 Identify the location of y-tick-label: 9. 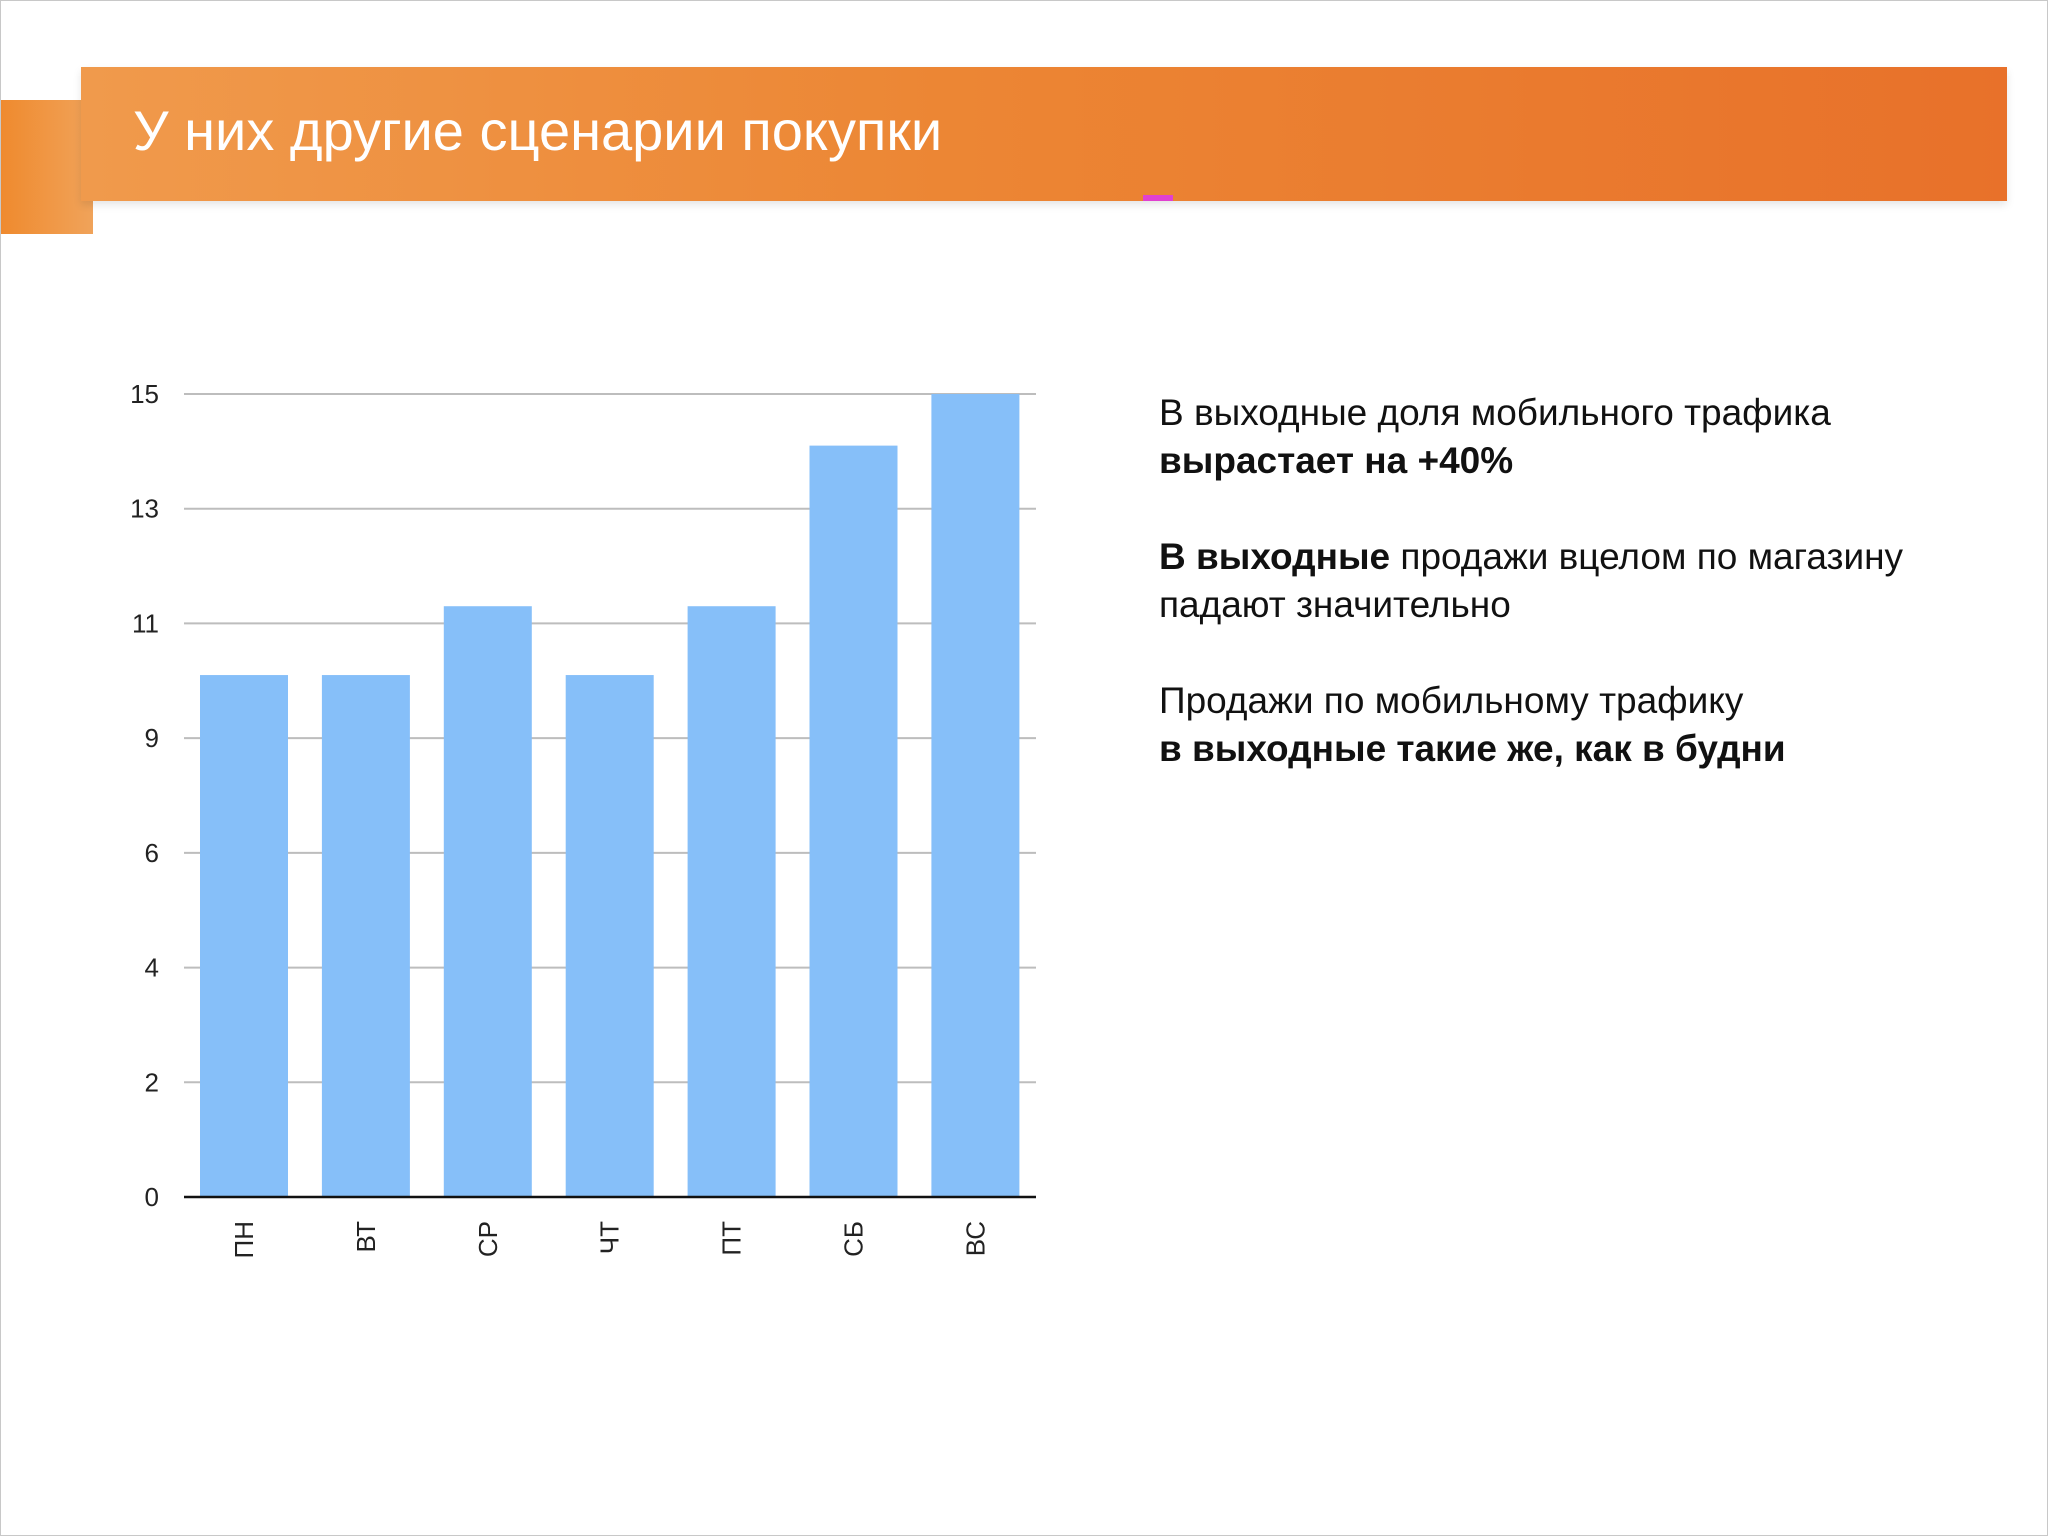
(152, 738).